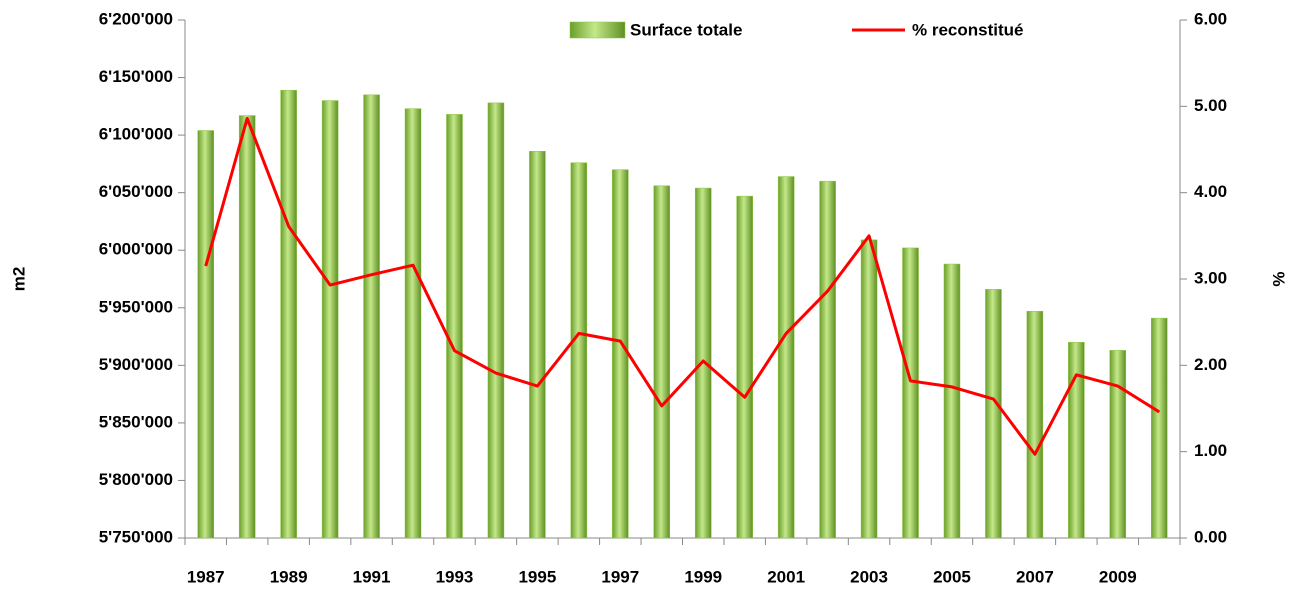 The width and height of the screenshot is (1297, 603). I want to click on y-axis-title: m2, so click(18, 279).